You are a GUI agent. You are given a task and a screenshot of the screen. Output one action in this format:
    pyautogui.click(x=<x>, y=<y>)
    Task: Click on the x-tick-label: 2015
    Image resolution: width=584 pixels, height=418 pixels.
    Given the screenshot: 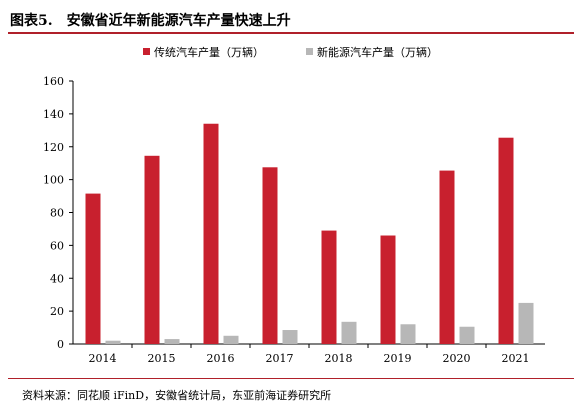 What is the action you would take?
    pyautogui.click(x=162, y=358)
    